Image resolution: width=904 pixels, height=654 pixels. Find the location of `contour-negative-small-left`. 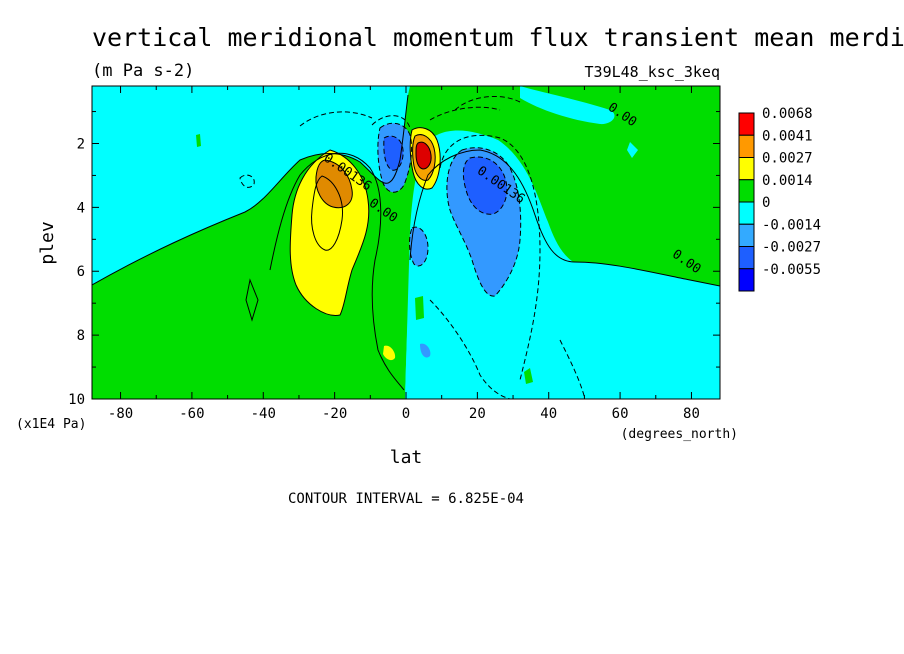

contour-negative-small-left is located at coordinates (247, 181).